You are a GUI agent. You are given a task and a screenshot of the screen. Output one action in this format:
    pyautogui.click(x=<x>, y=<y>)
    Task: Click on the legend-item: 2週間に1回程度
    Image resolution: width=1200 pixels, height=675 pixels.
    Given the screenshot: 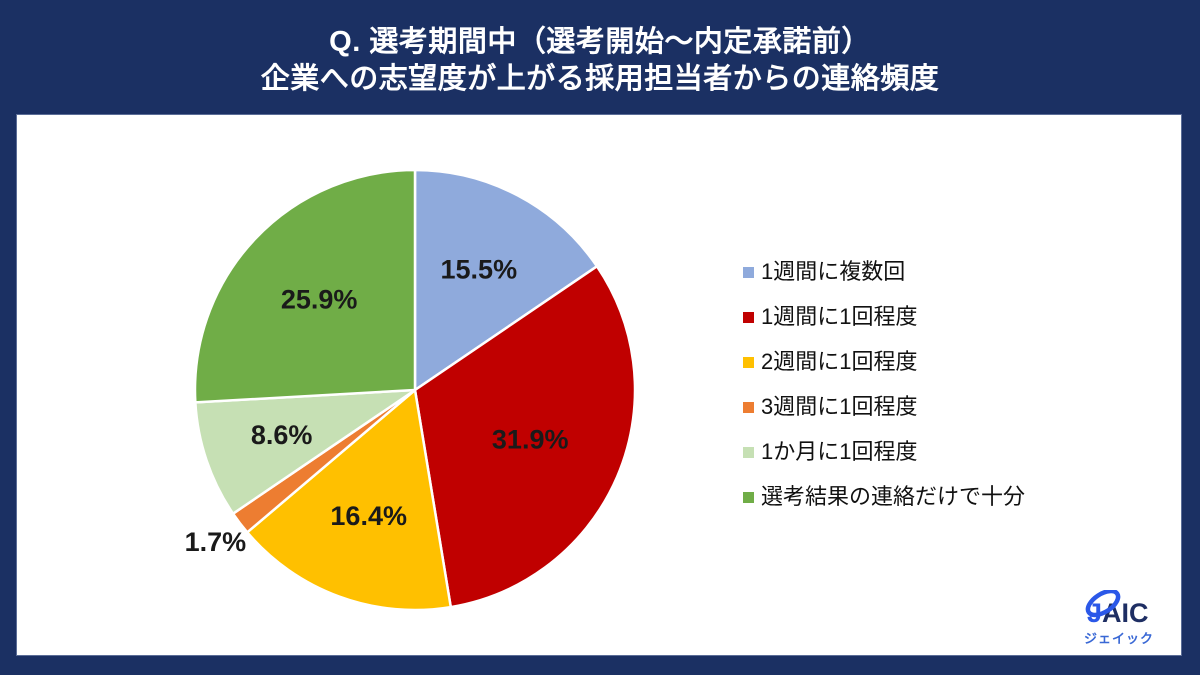 What is the action you would take?
    pyautogui.click(x=884, y=362)
    